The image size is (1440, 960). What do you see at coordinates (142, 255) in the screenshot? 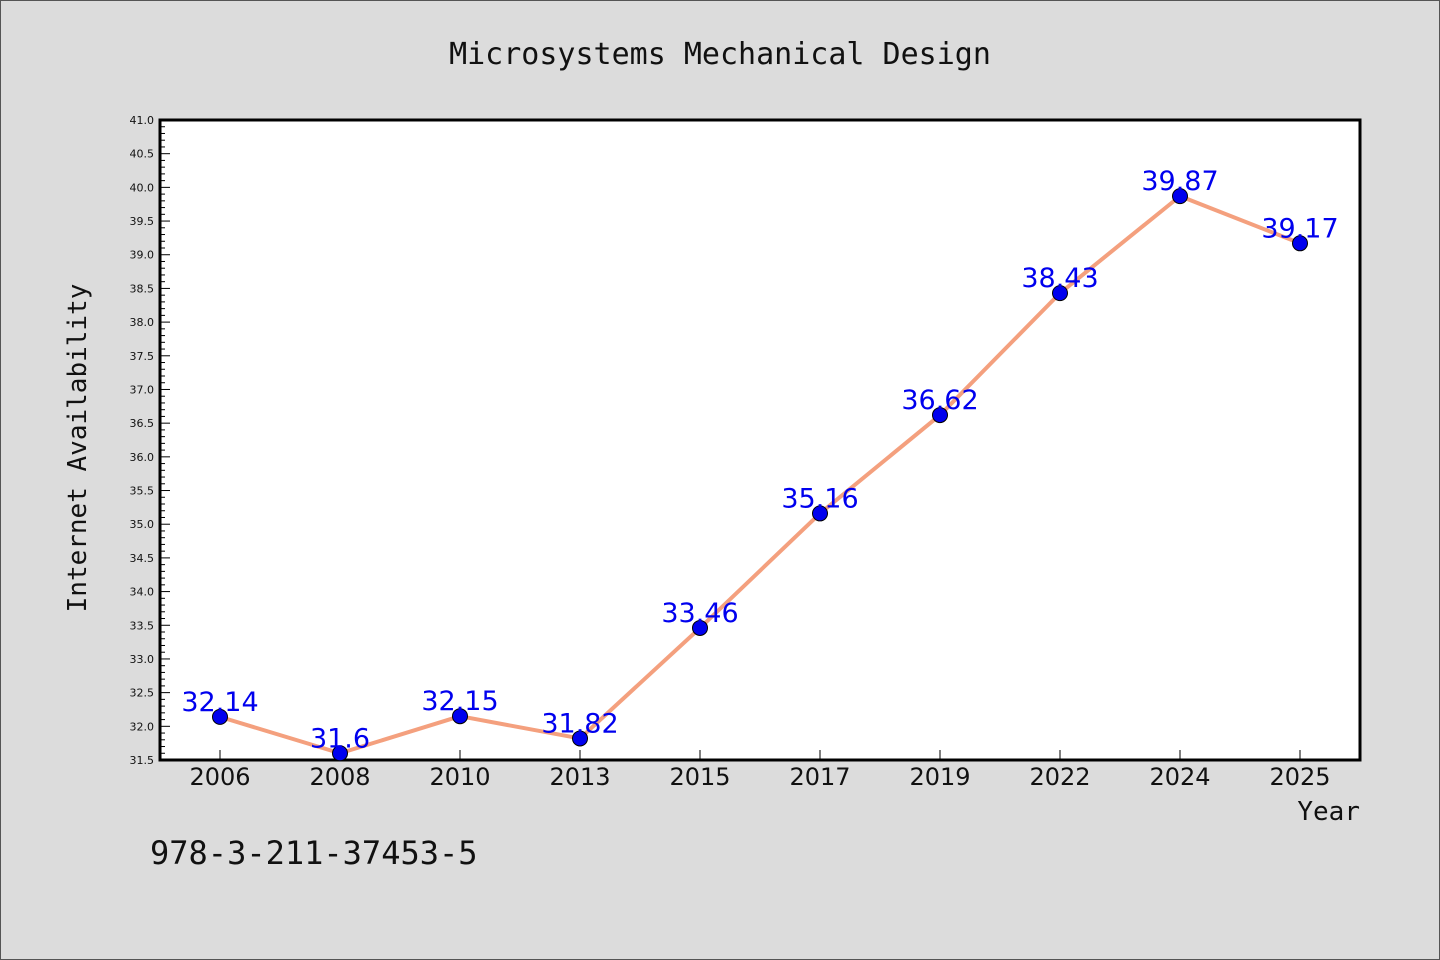
I see `y-tick-label: 39.0` at bounding box center [142, 255].